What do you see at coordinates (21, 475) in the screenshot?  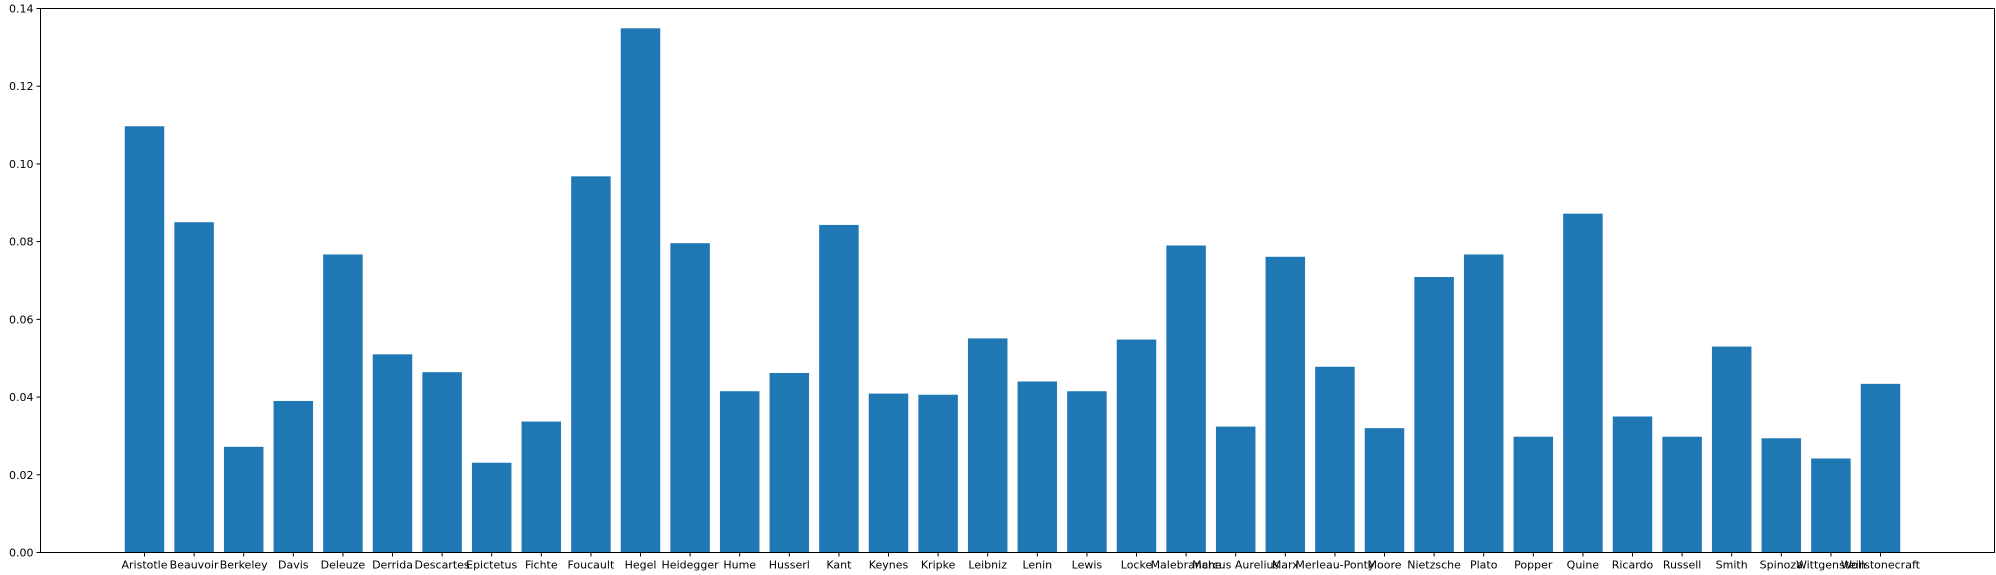 I see `y-tick-label: 0.02` at bounding box center [21, 475].